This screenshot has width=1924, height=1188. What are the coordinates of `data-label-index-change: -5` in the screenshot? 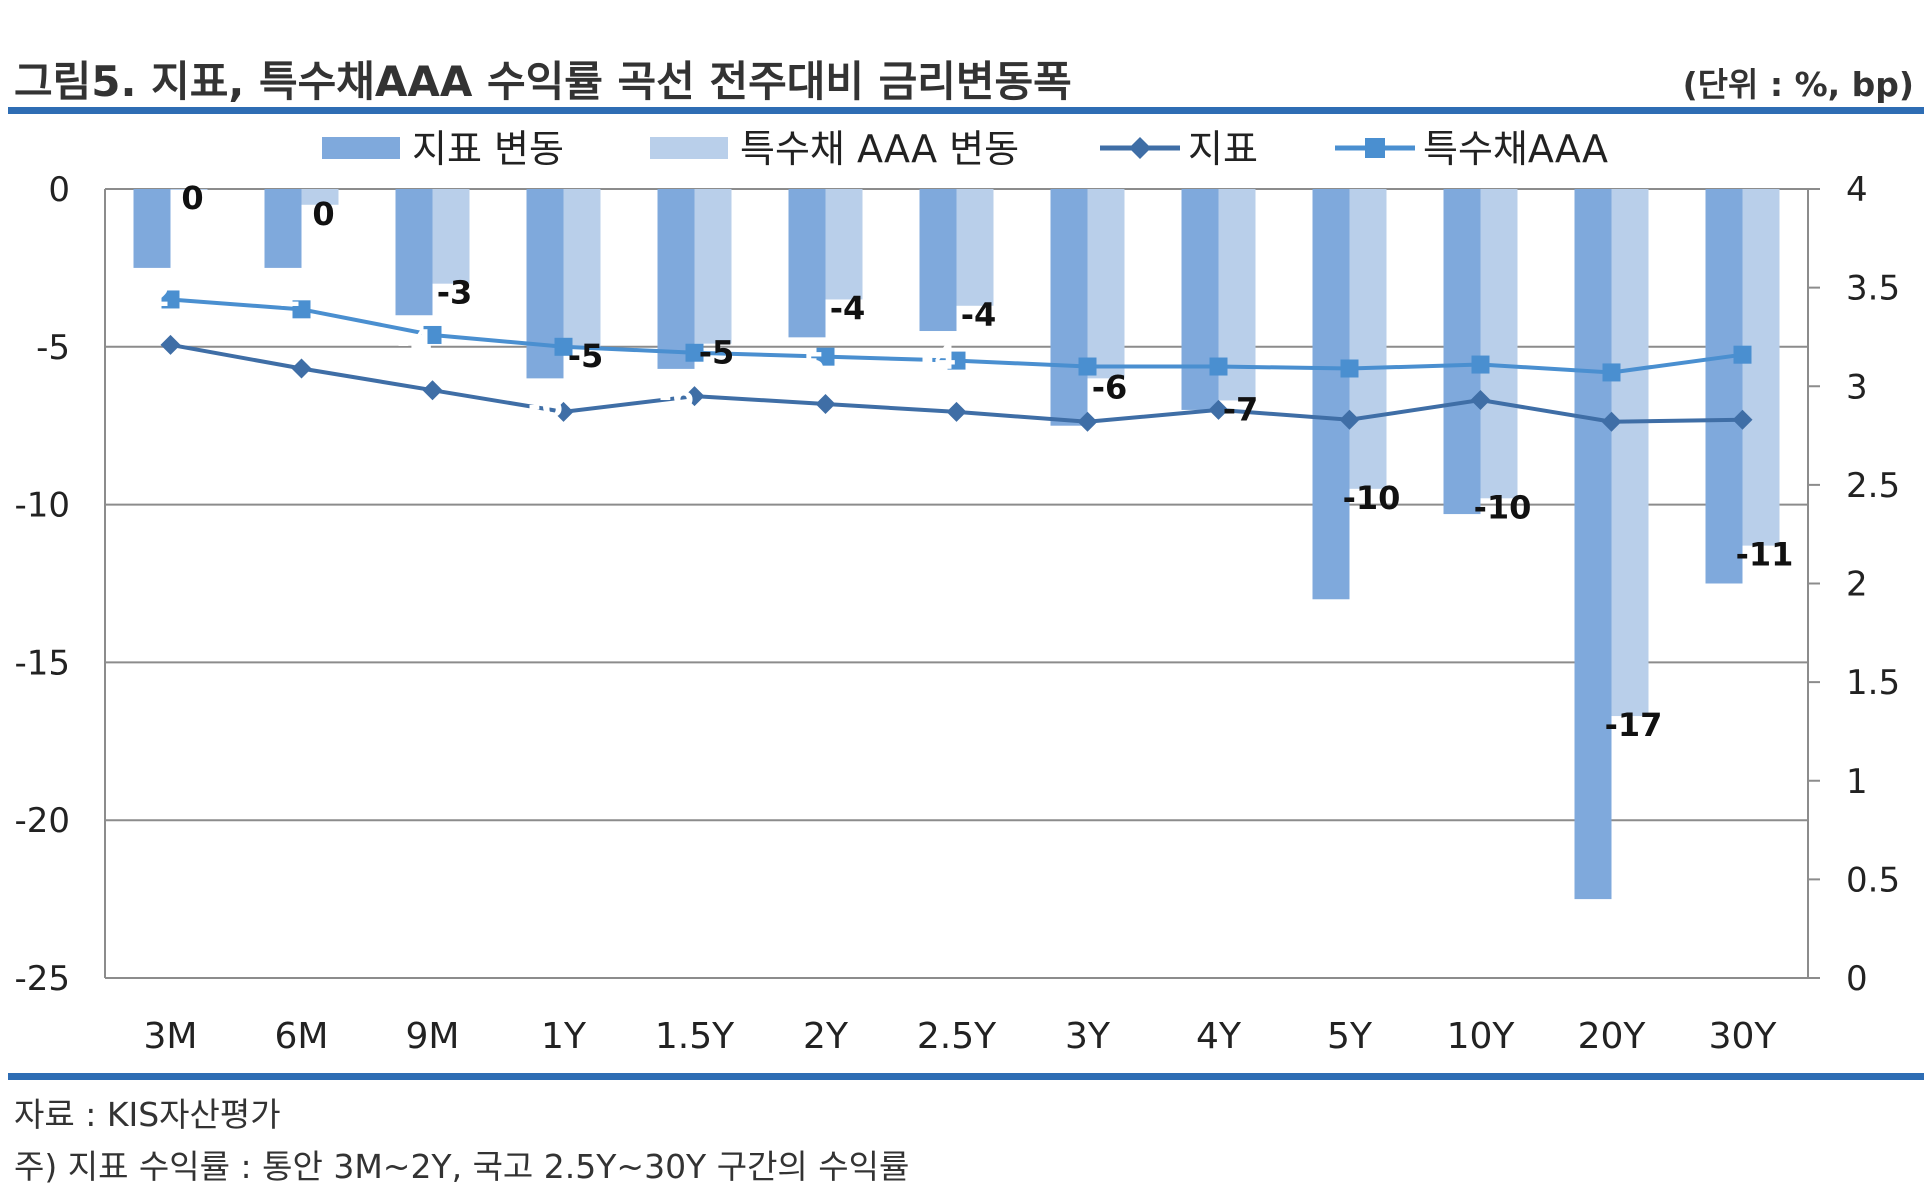 It's located at (808, 364).